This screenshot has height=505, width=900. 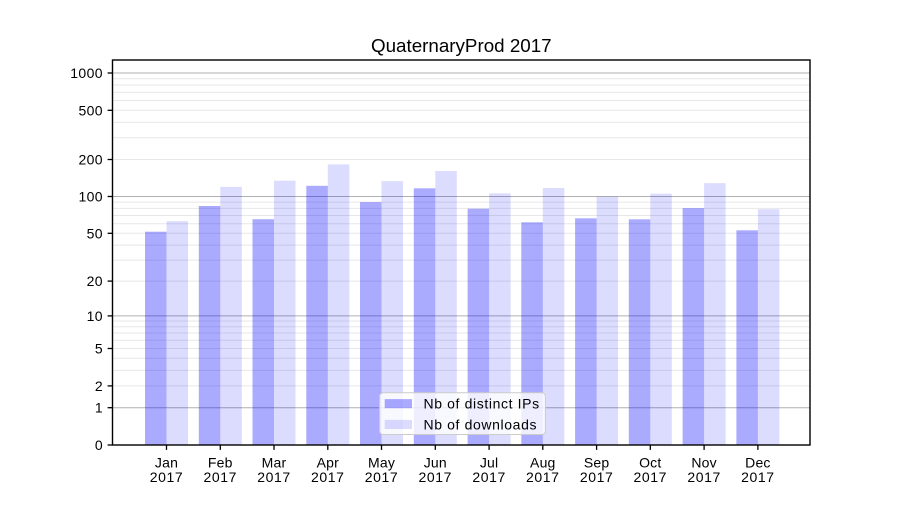 I want to click on svg-text: Mar, so click(x=274, y=463).